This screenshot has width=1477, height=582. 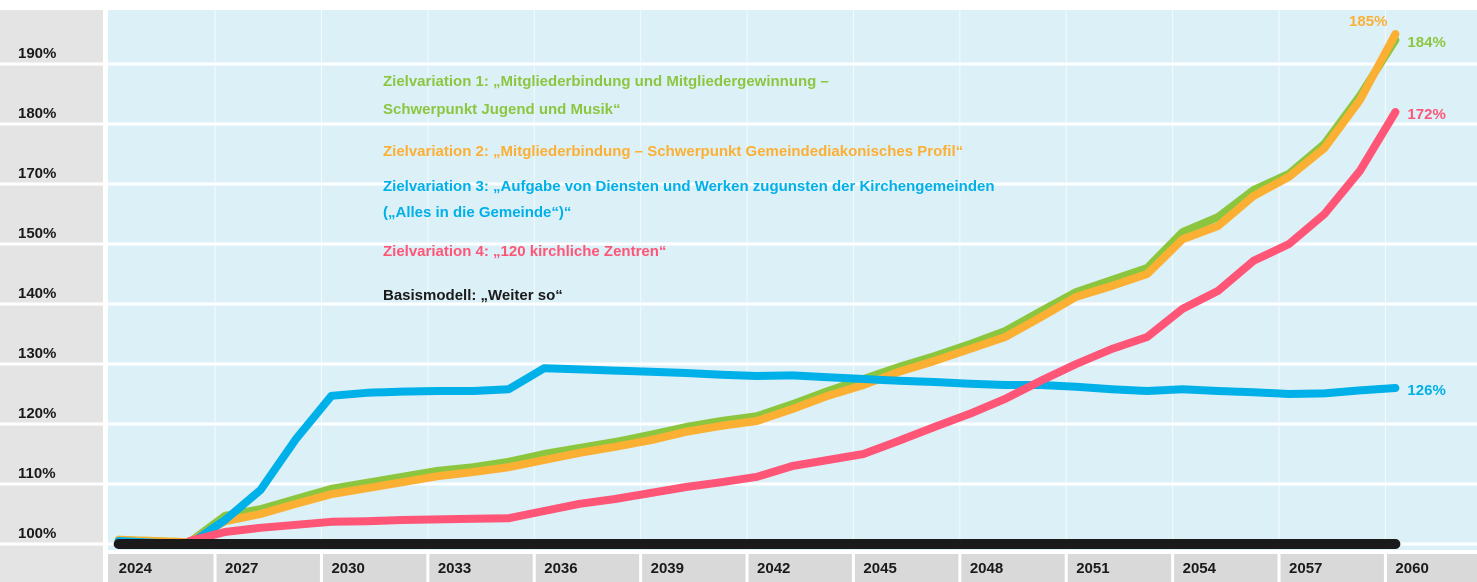 I want to click on y-tick-label: 120%, so click(x=37, y=413).